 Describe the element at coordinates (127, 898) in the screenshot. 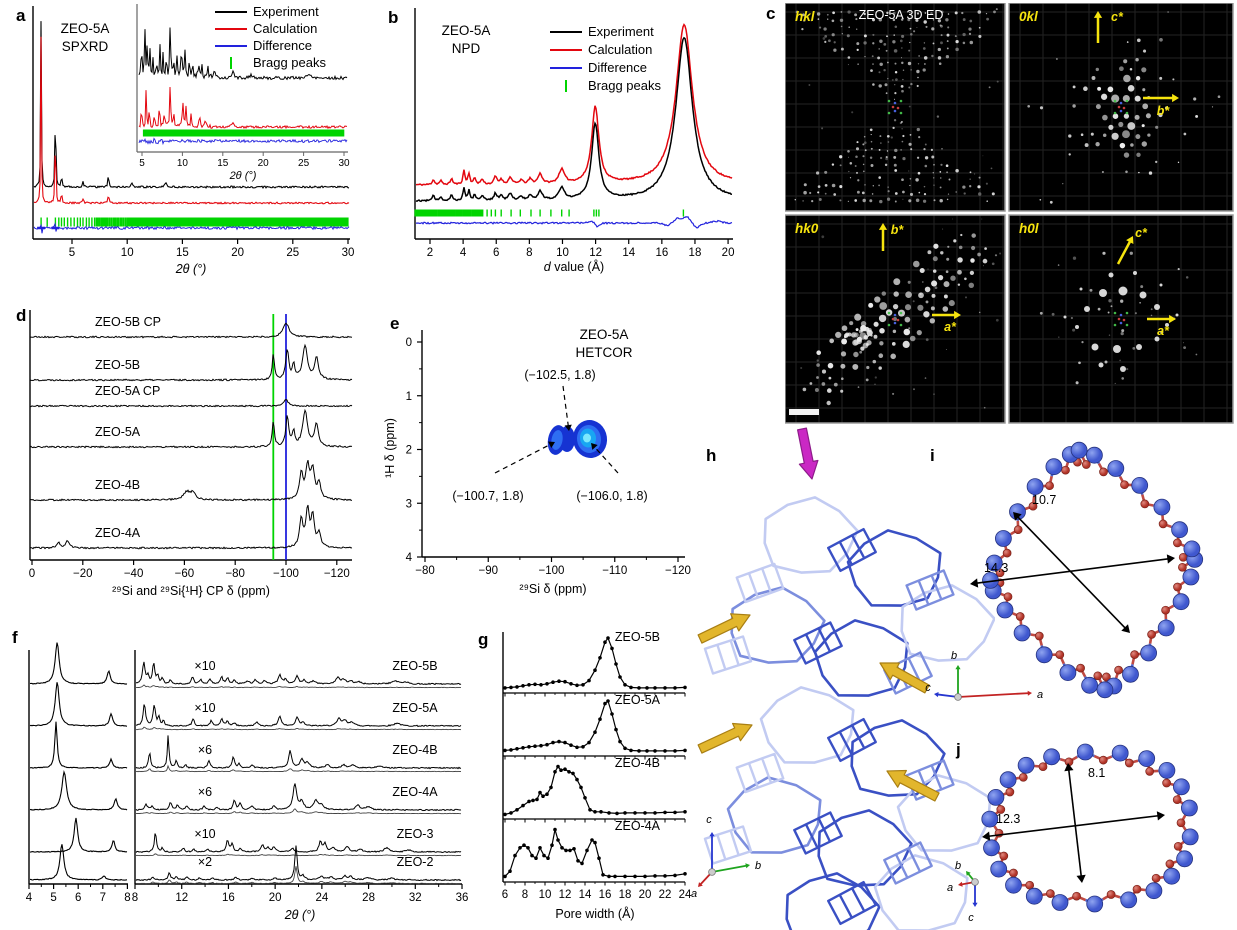

I see `tick-label: 8` at that location.